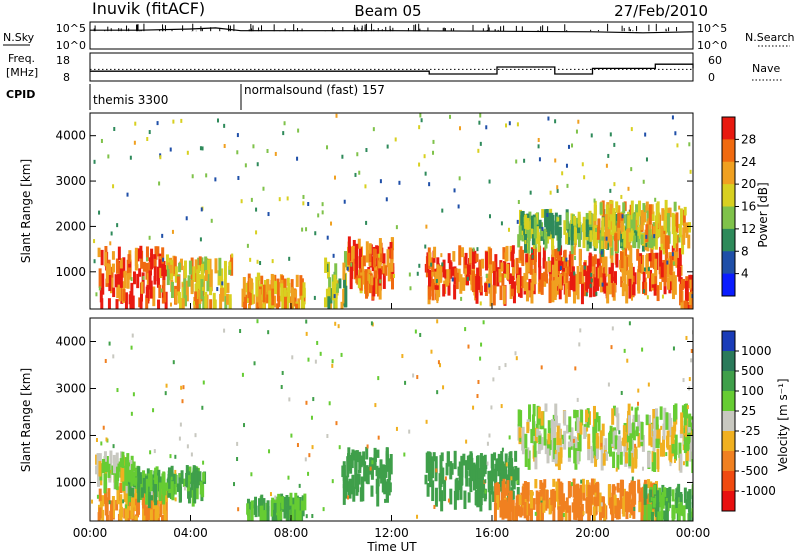 The width and height of the screenshot is (800, 554). What do you see at coordinates (391, 35) in the screenshot?
I see `sky-panel-frame` at bounding box center [391, 35].